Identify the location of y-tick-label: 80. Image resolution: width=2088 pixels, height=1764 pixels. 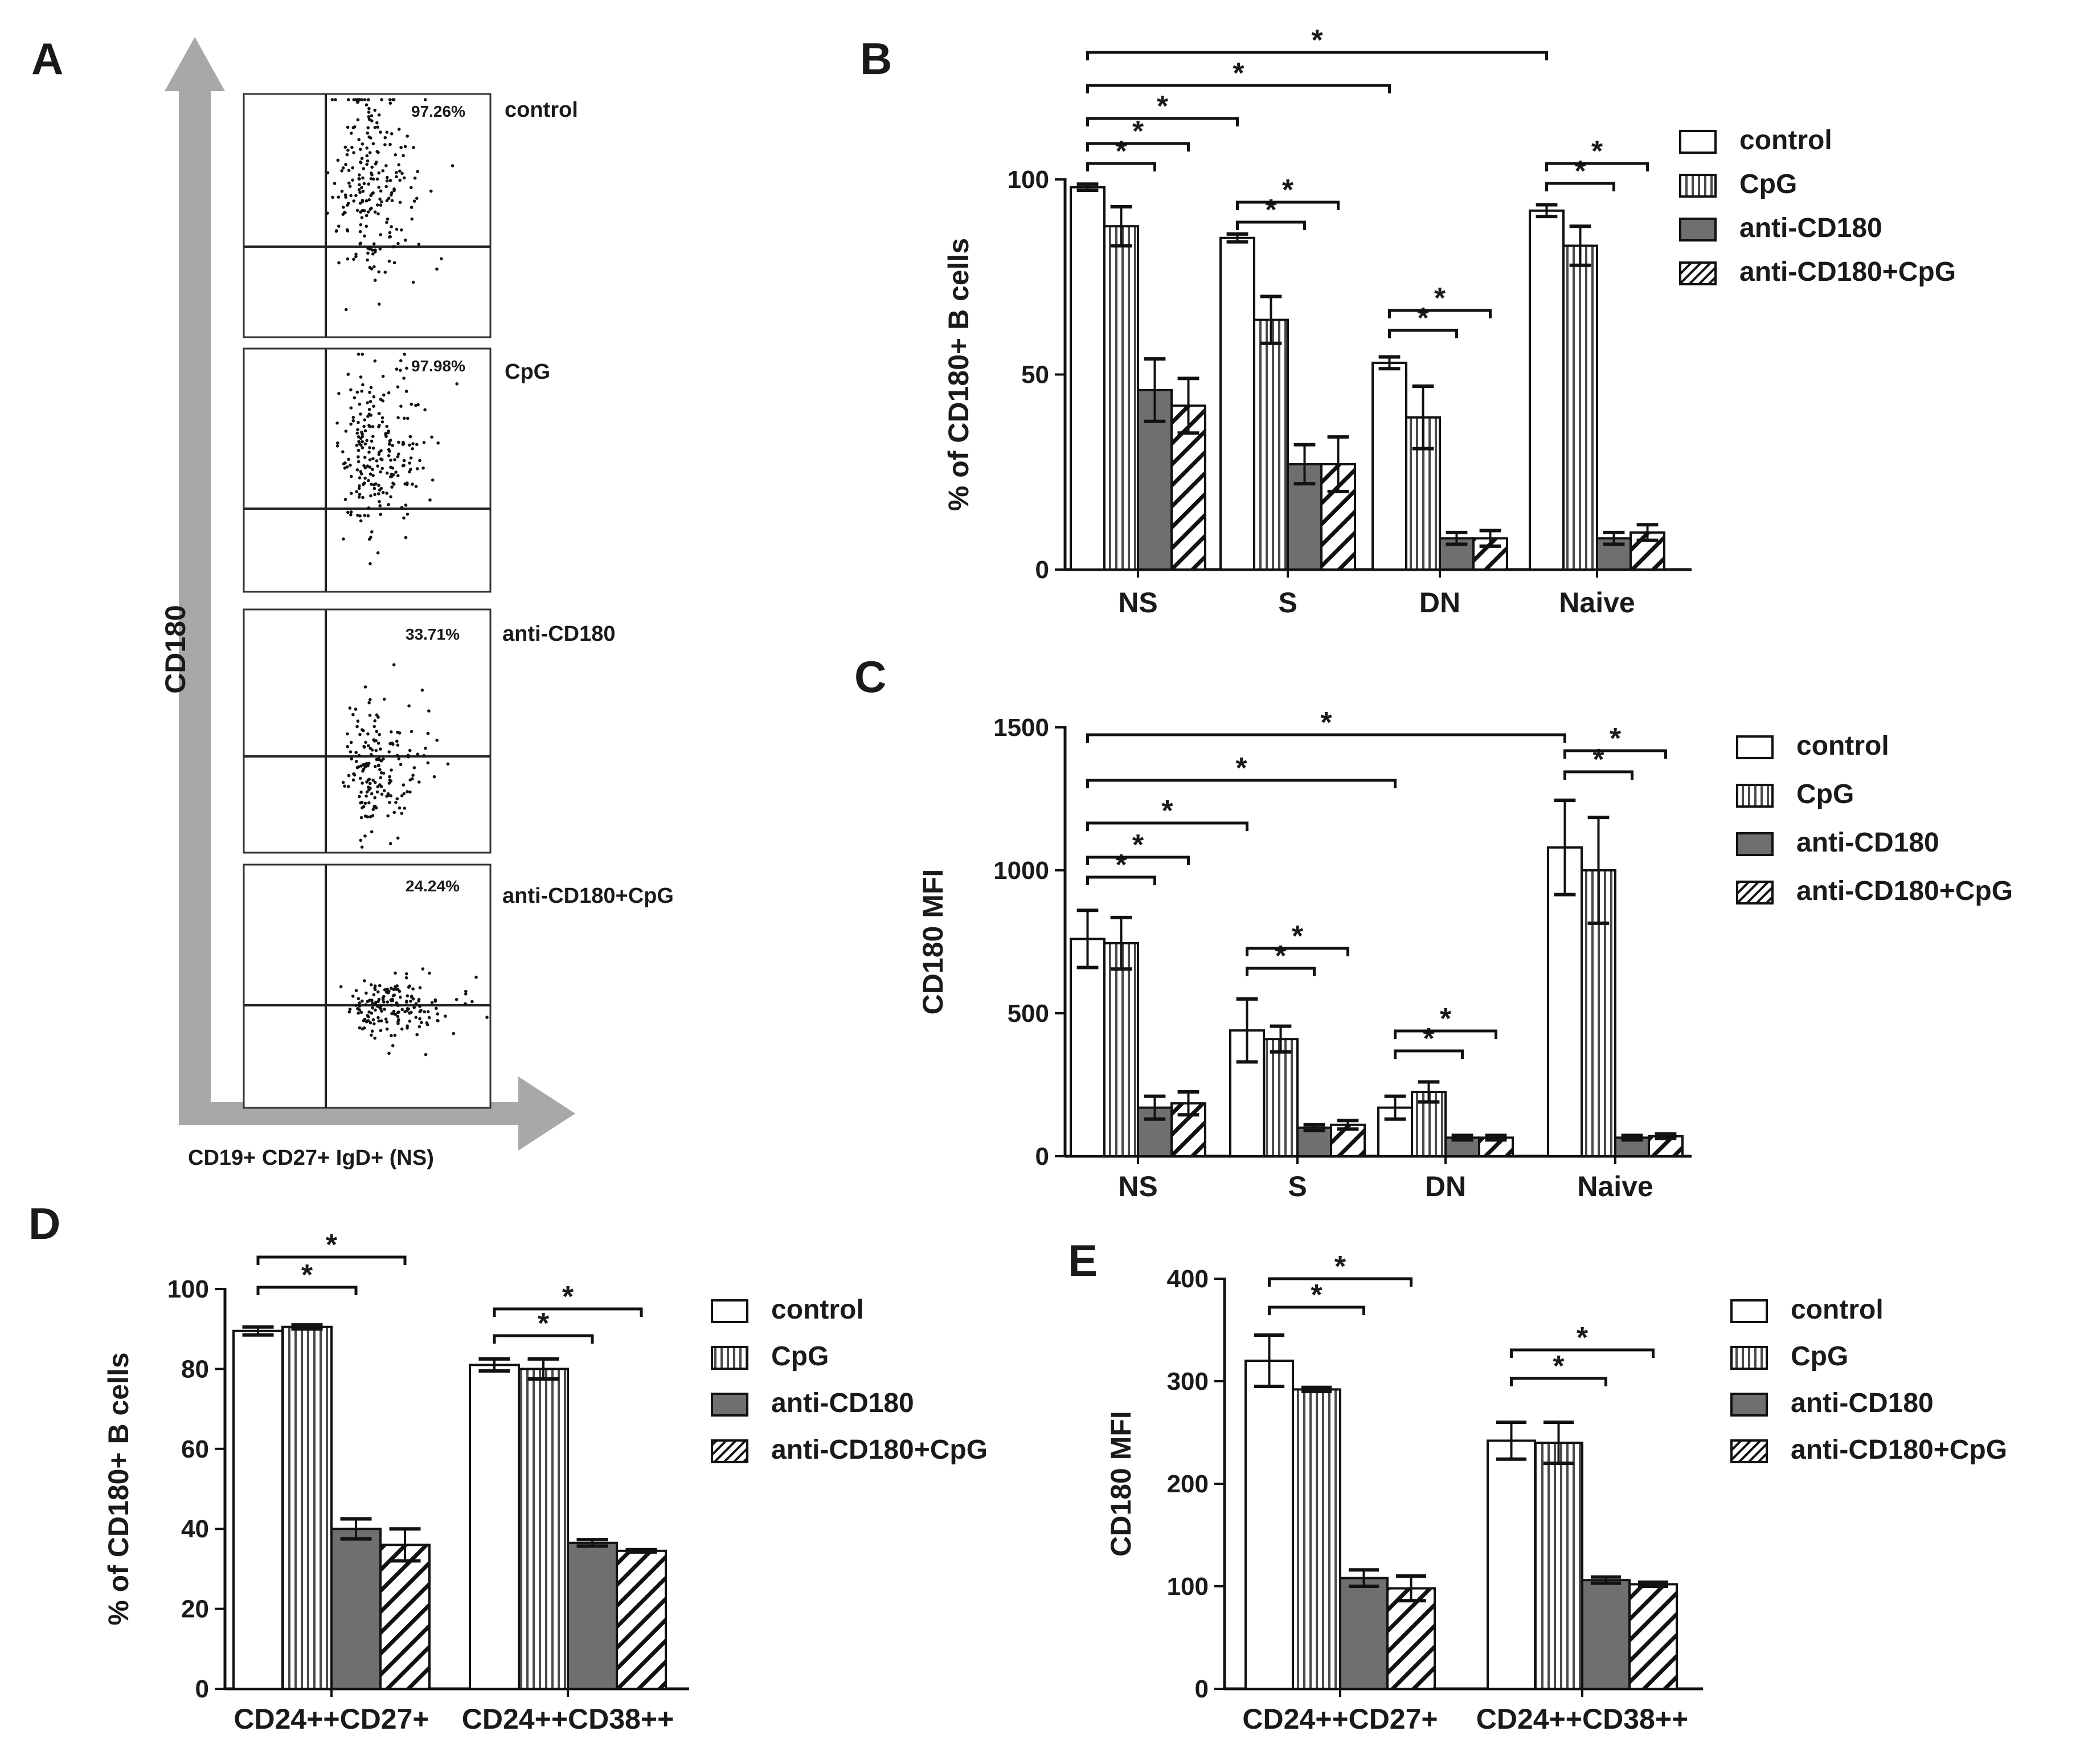
(195, 1369).